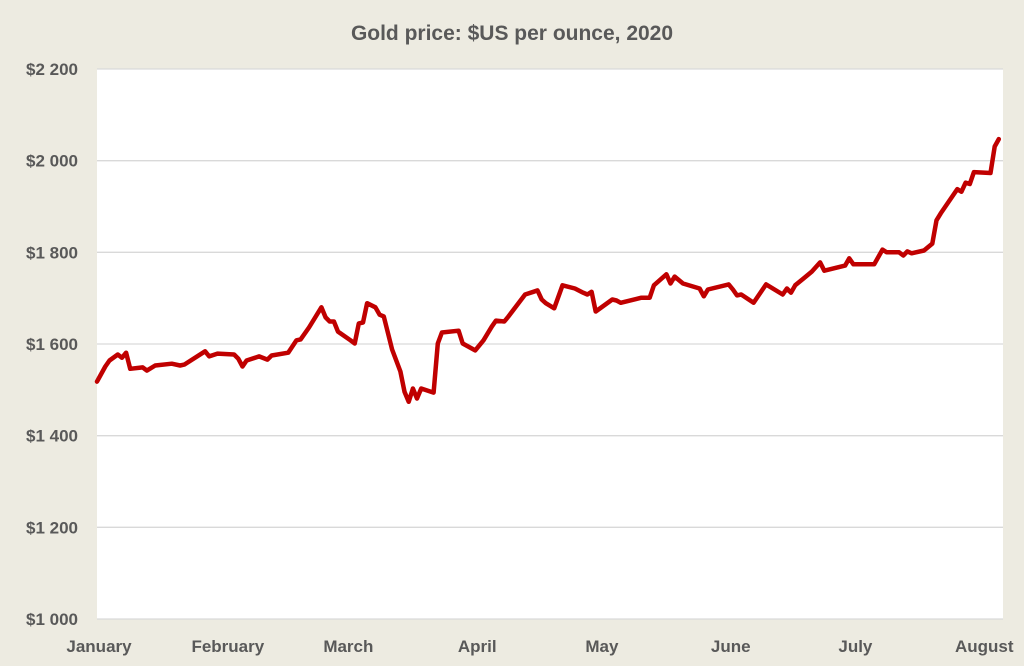  What do you see at coordinates (731, 646) in the screenshot?
I see `x-tick-label: June` at bounding box center [731, 646].